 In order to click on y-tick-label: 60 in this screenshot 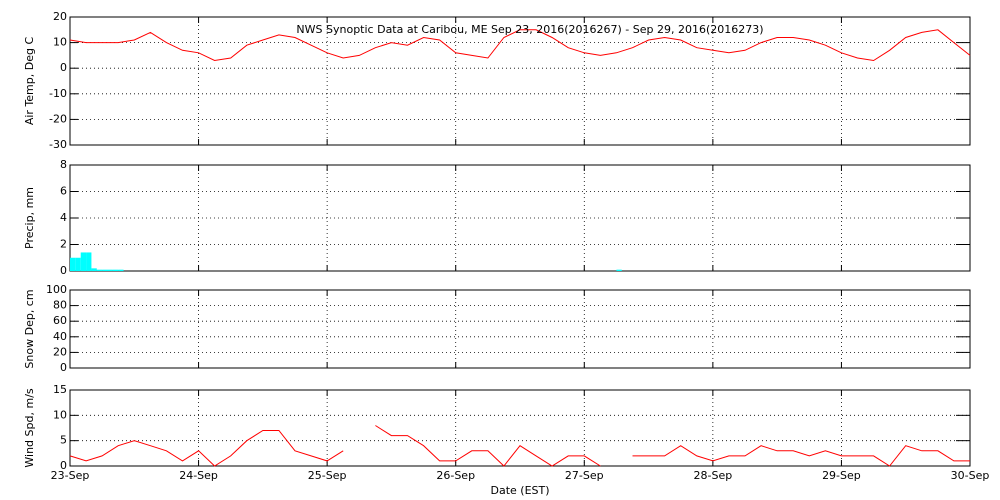, I will do `click(60, 320)`.